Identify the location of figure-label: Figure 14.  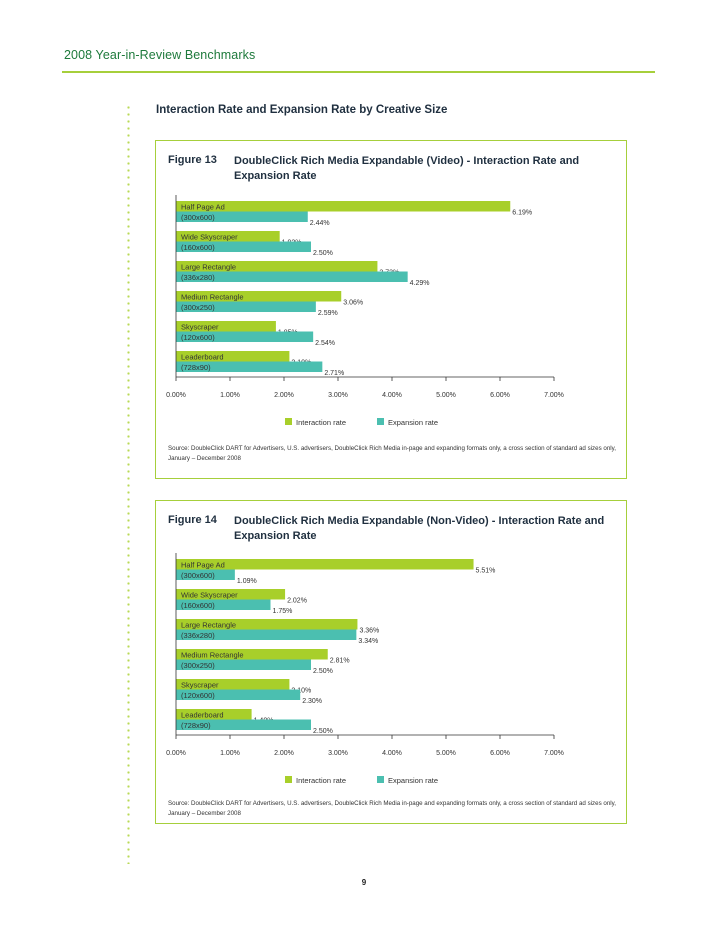
(192, 520).